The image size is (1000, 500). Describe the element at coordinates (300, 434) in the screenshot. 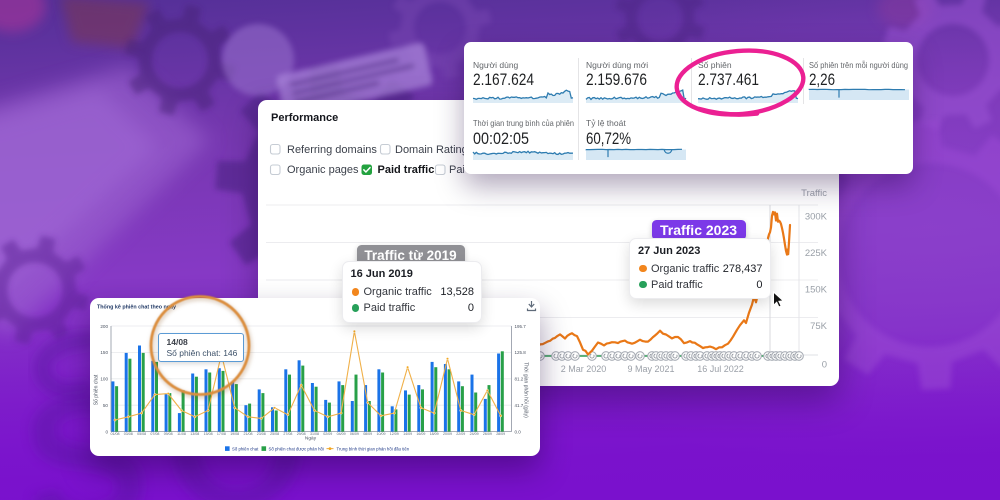

I see `svg-text: 29/08` at that location.